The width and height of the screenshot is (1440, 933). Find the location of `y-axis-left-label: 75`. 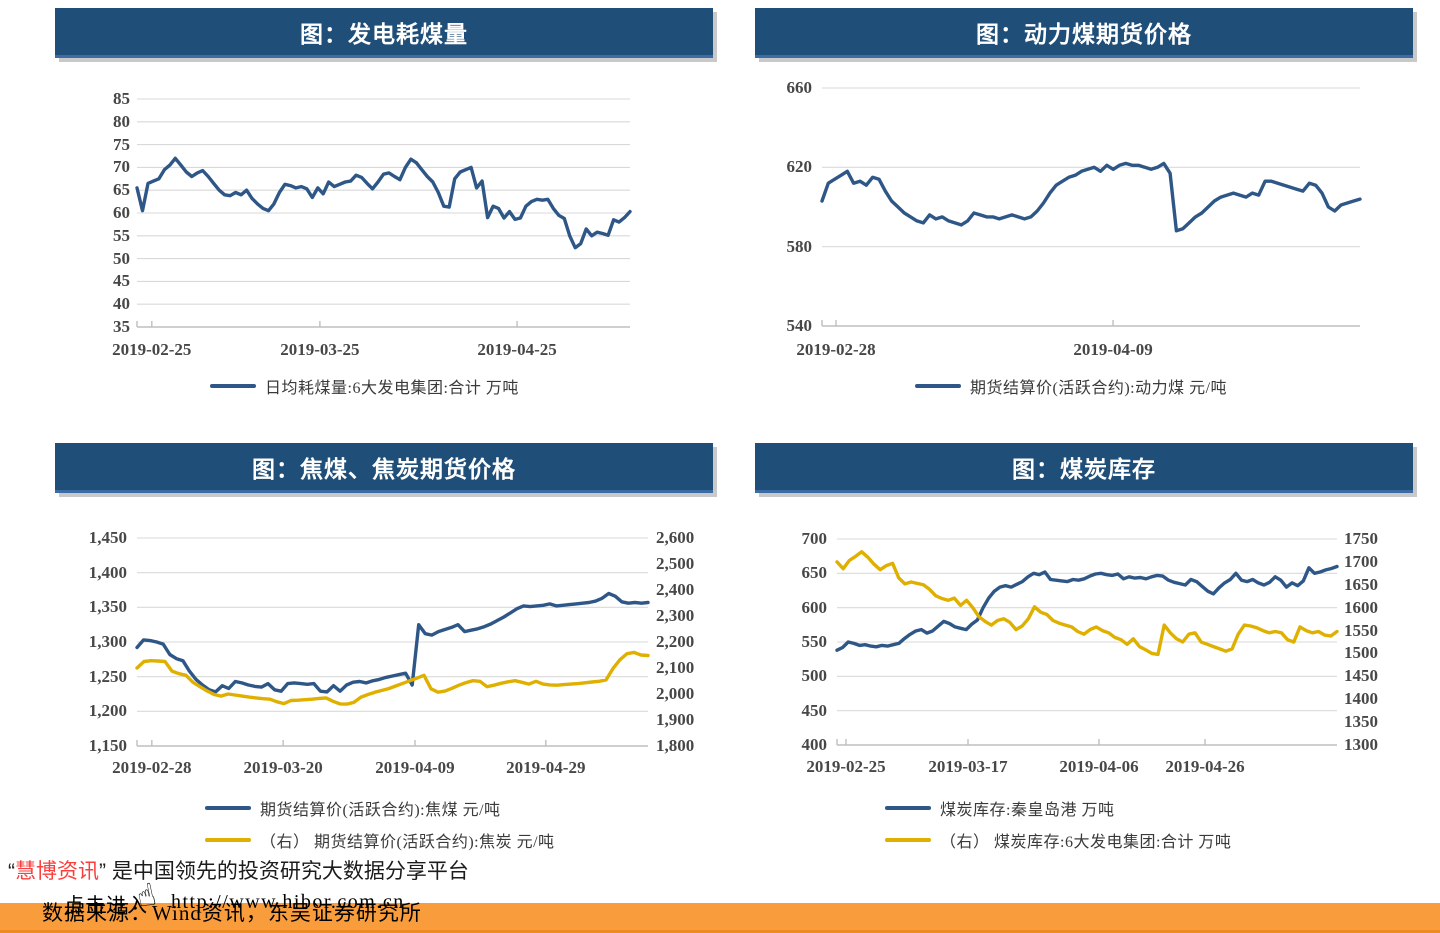

y-axis-left-label: 75 is located at coordinates (121, 144).